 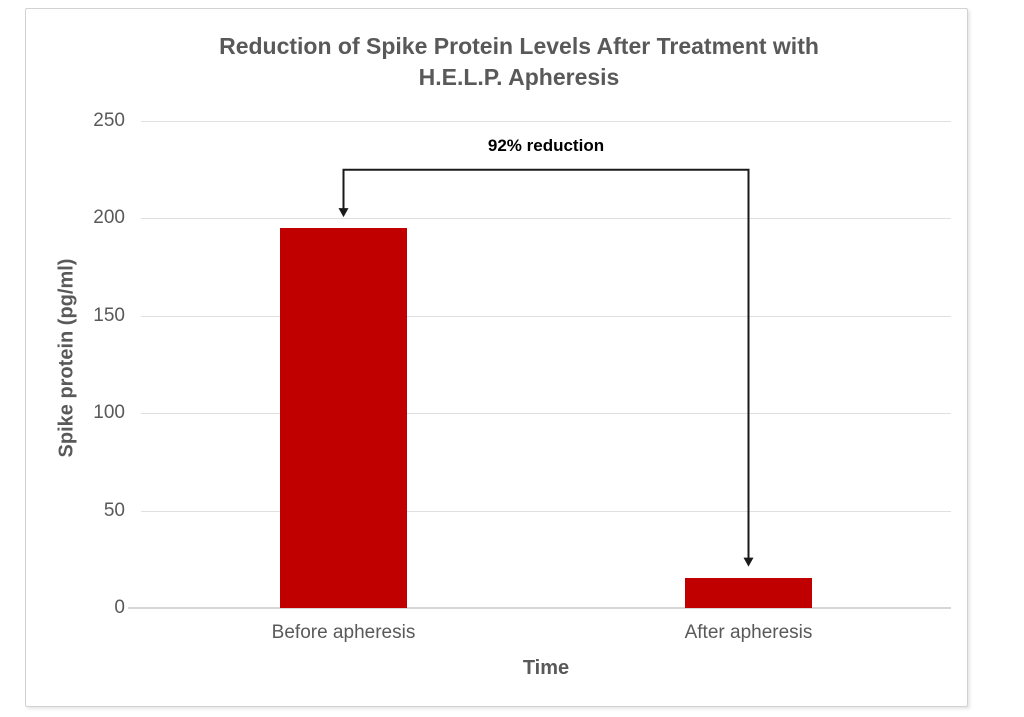 I want to click on x-axis-line, so click(x=539, y=608).